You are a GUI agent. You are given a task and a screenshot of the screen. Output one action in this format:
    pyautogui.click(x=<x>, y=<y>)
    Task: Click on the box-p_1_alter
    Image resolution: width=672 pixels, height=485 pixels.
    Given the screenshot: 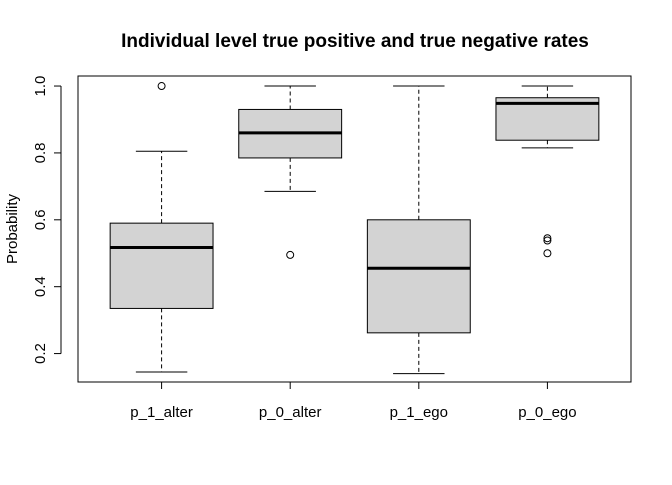 What is the action you would take?
    pyautogui.click(x=161, y=227)
    